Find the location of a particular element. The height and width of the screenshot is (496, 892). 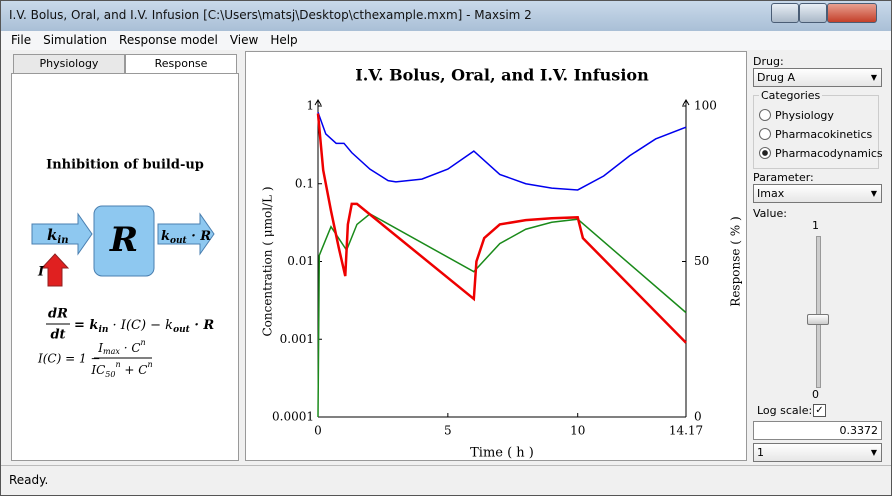

numerator: Imax · Cn is located at coordinates (121, 347).